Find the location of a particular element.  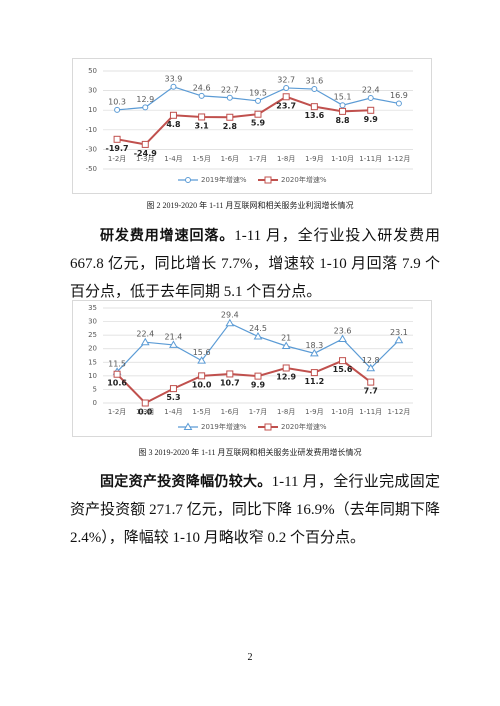

data-label: 23.7 is located at coordinates (286, 105).